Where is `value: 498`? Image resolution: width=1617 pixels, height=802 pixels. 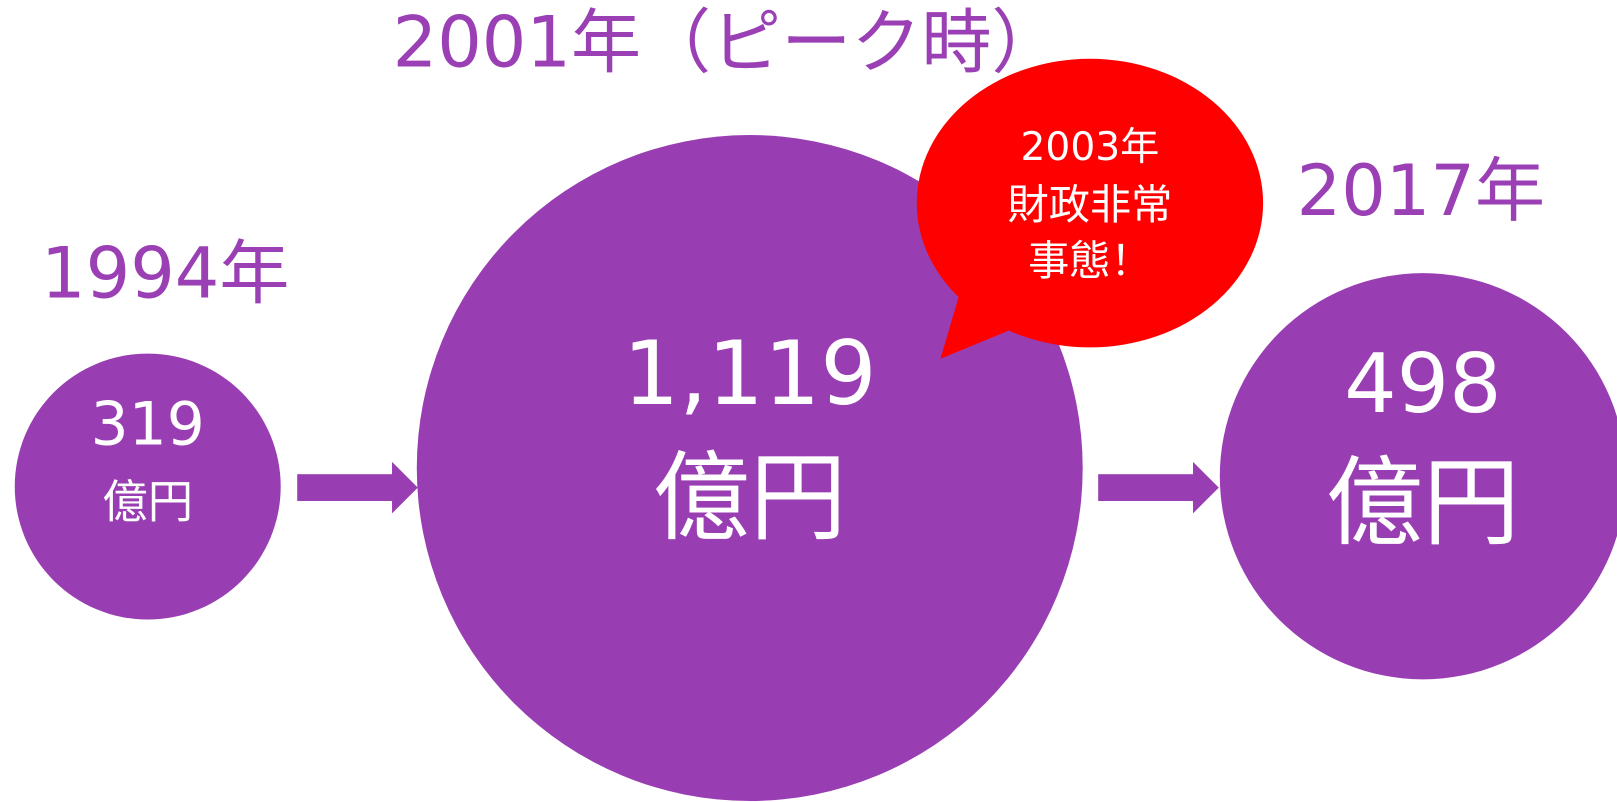
value: 498 is located at coordinates (1422, 384).